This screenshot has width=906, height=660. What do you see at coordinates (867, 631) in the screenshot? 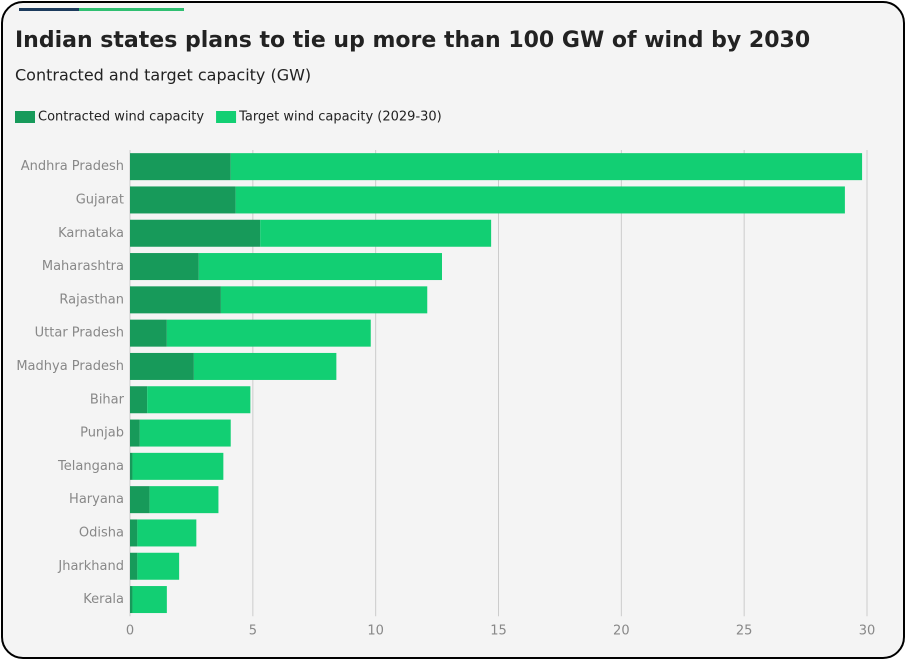
I see `x-tick-label: 30` at bounding box center [867, 631].